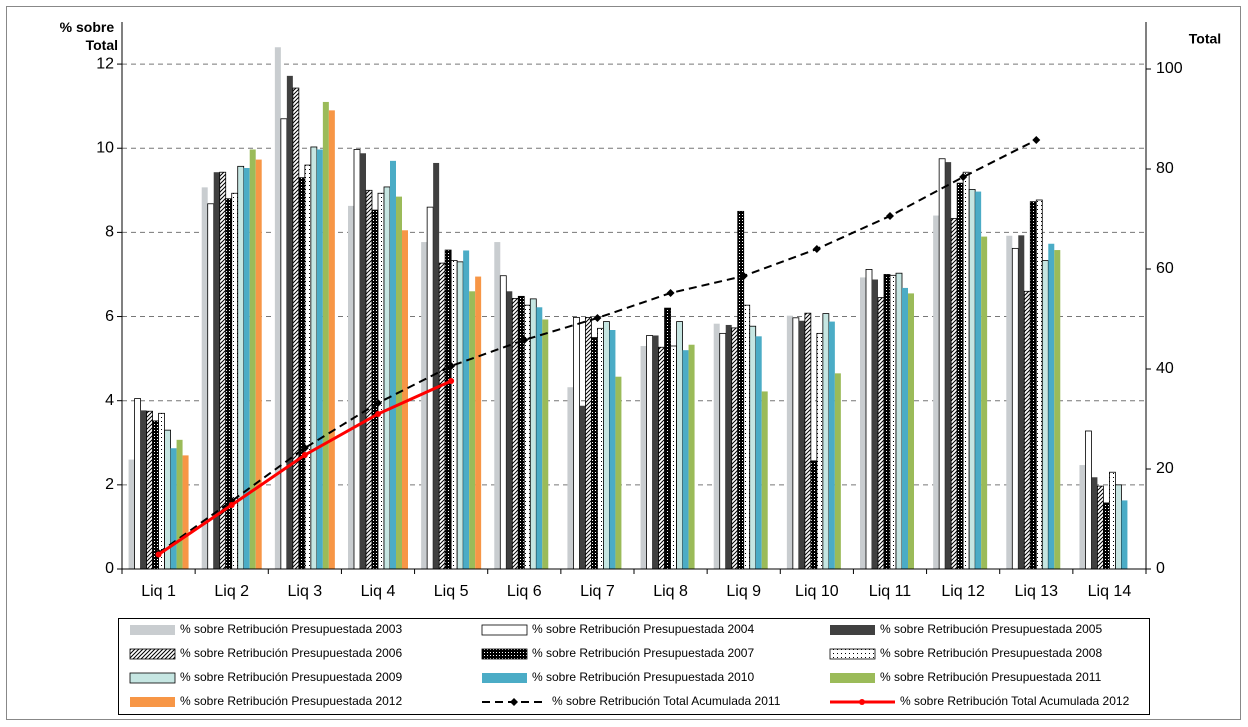 The height and width of the screenshot is (727, 1248). What do you see at coordinates (1165, 168) in the screenshot?
I see `y2-tick-label: 80` at bounding box center [1165, 168].